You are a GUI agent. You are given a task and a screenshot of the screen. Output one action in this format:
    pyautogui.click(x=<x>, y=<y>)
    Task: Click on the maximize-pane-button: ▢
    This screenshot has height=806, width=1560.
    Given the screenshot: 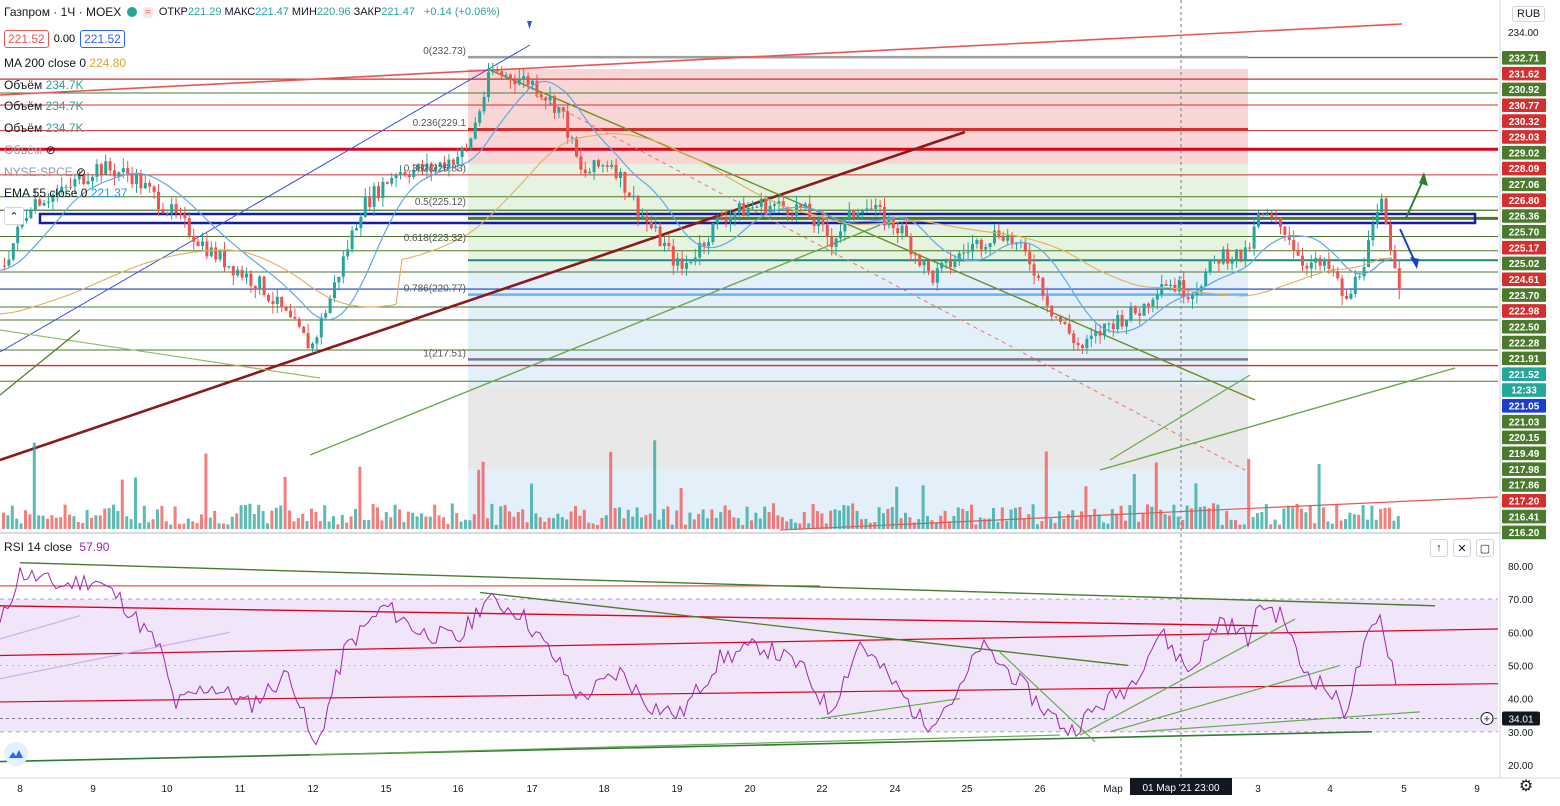 What is the action you would take?
    pyautogui.click(x=1485, y=548)
    